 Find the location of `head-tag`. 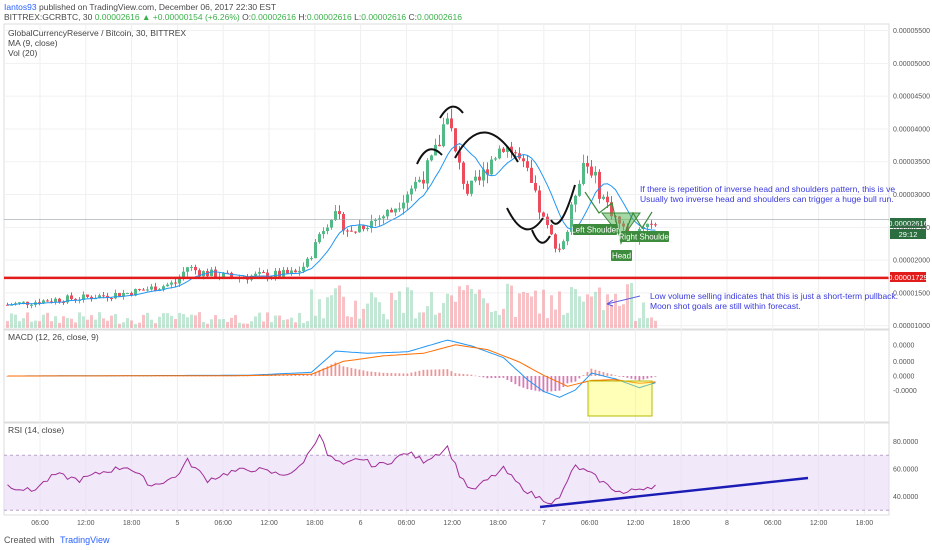

head-tag is located at coordinates (621, 255).